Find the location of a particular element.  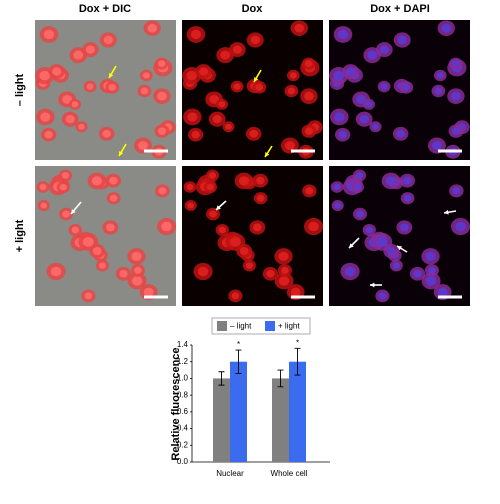

legend-label: + light is located at coordinates (289, 326).